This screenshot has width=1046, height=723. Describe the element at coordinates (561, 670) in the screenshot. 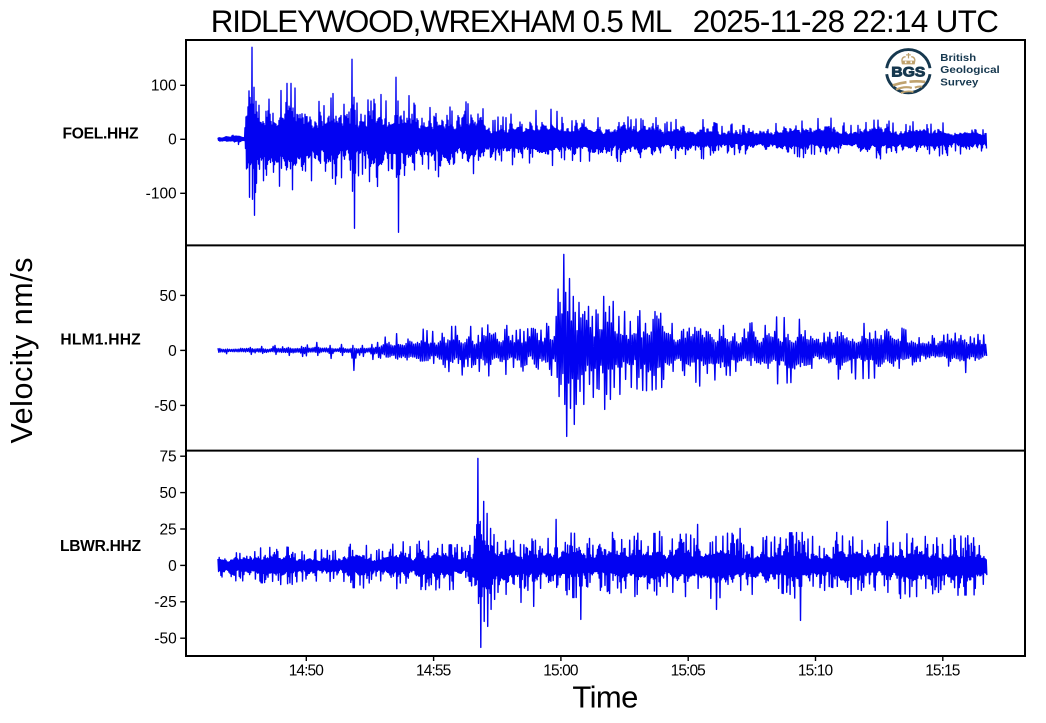

I see `svg-text: 15:00` at that location.